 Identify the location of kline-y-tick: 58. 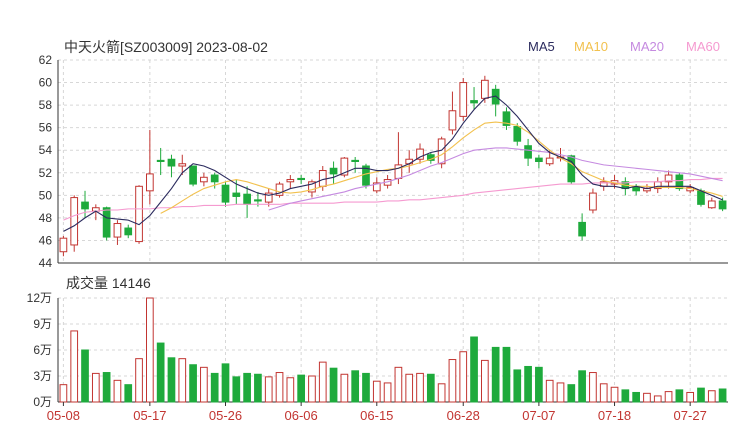
(46, 105).